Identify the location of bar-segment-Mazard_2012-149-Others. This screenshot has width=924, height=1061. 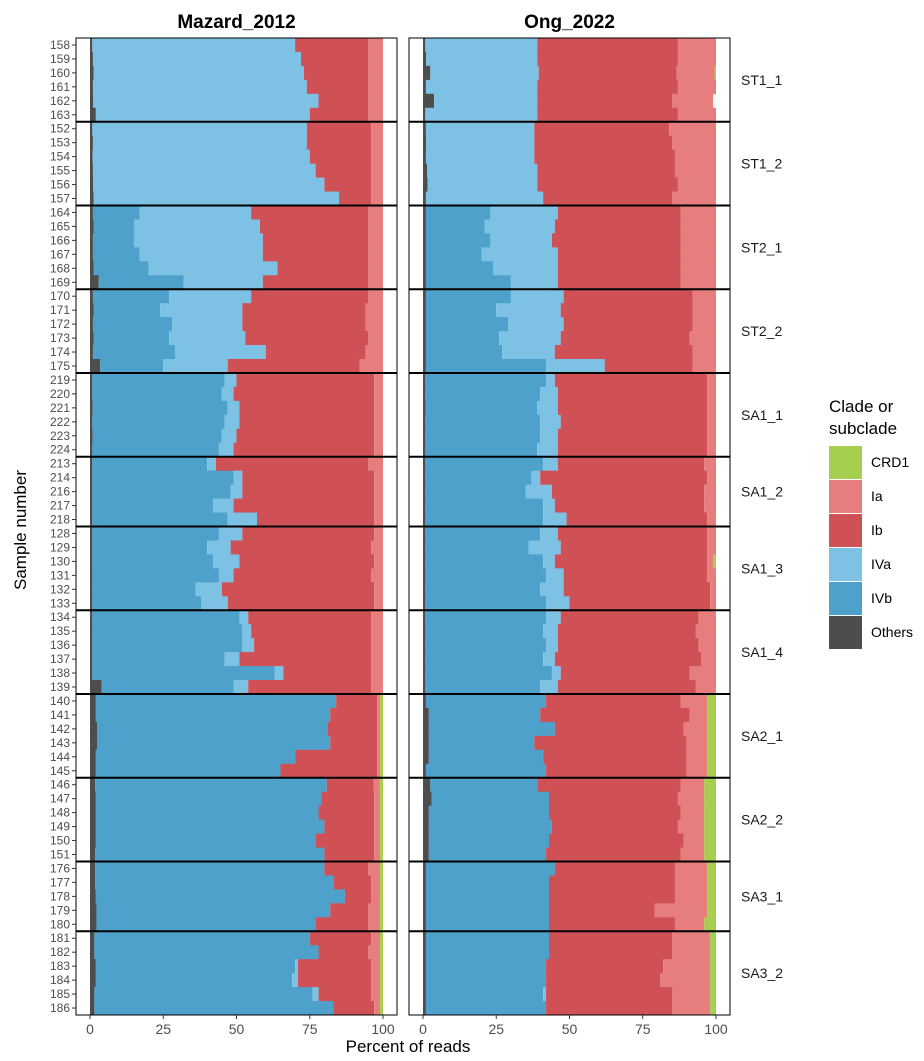
(93, 826).